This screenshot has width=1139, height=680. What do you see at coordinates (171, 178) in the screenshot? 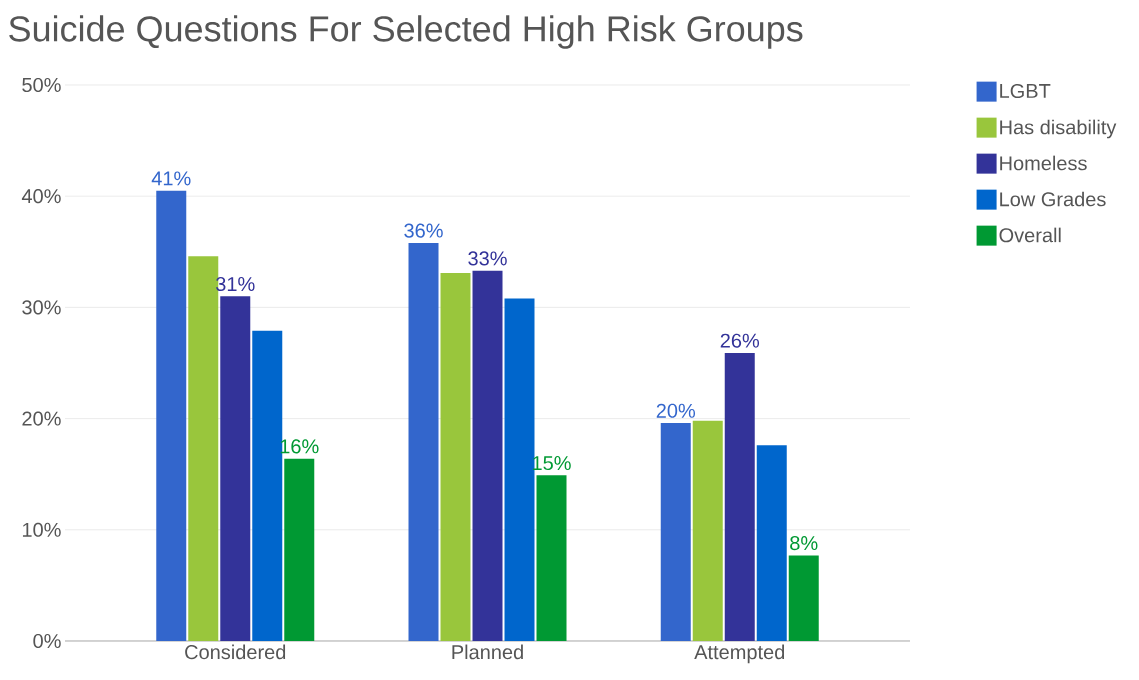
I see `data-label: 41%` at bounding box center [171, 178].